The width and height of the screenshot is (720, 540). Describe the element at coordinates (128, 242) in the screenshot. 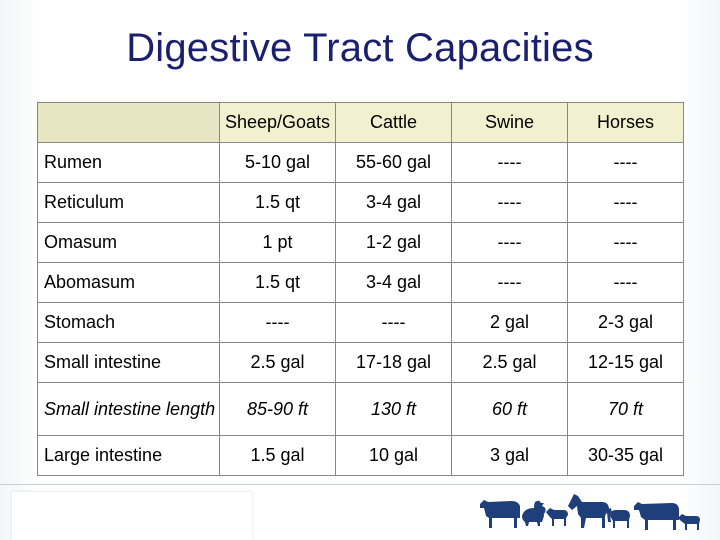

I see `row-label-omasum: Omasum` at that location.